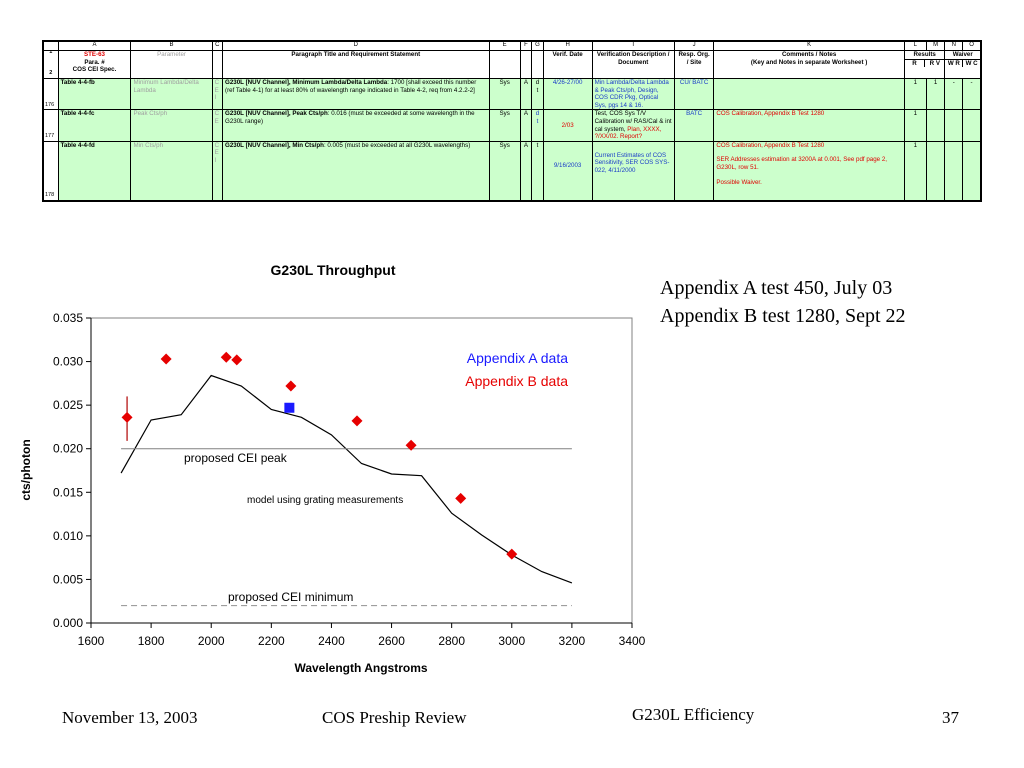 This screenshot has width=1024, height=768. Describe the element at coordinates (809, 94) in the screenshot. I see `cell-comments` at that location.